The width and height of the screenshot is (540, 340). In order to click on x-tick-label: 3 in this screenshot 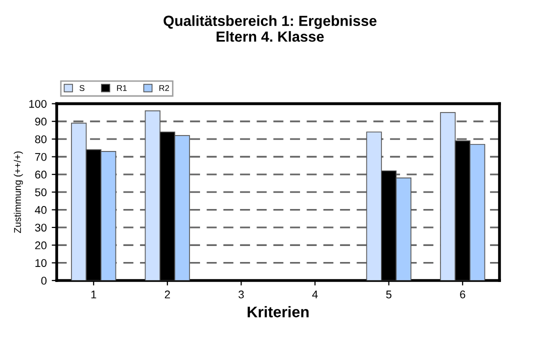, I will do `click(241, 294)`.